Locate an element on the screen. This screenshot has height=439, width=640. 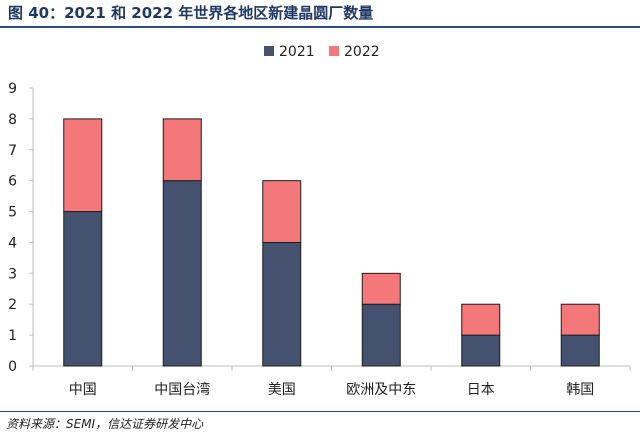
source-note: 资料来源：SEMI，信达证券研发中心 is located at coordinates (105, 424).